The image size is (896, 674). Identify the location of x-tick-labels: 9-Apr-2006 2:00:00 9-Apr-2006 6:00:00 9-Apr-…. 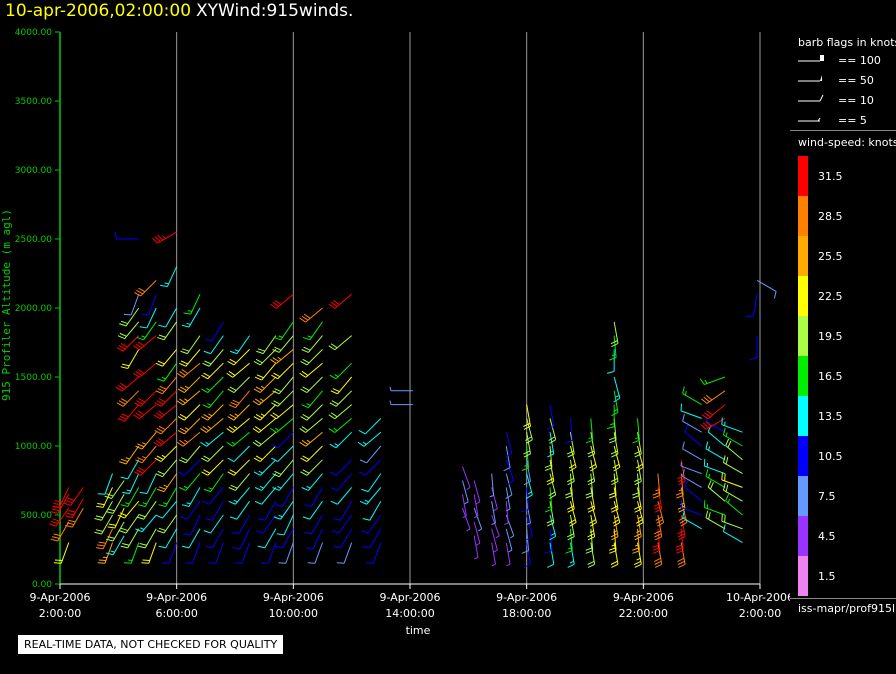
(409, 602).